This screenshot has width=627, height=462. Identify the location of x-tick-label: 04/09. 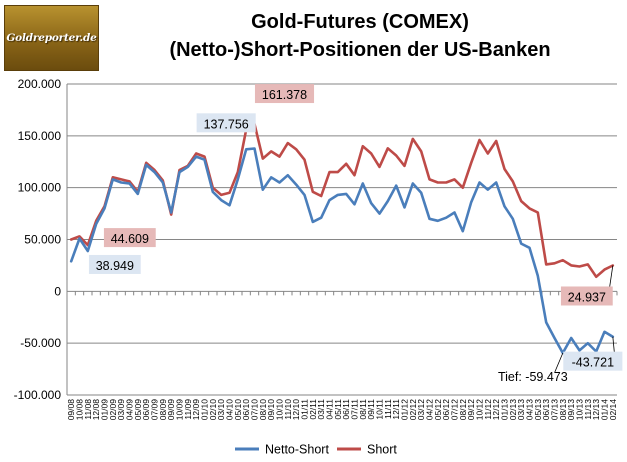
(130, 410).